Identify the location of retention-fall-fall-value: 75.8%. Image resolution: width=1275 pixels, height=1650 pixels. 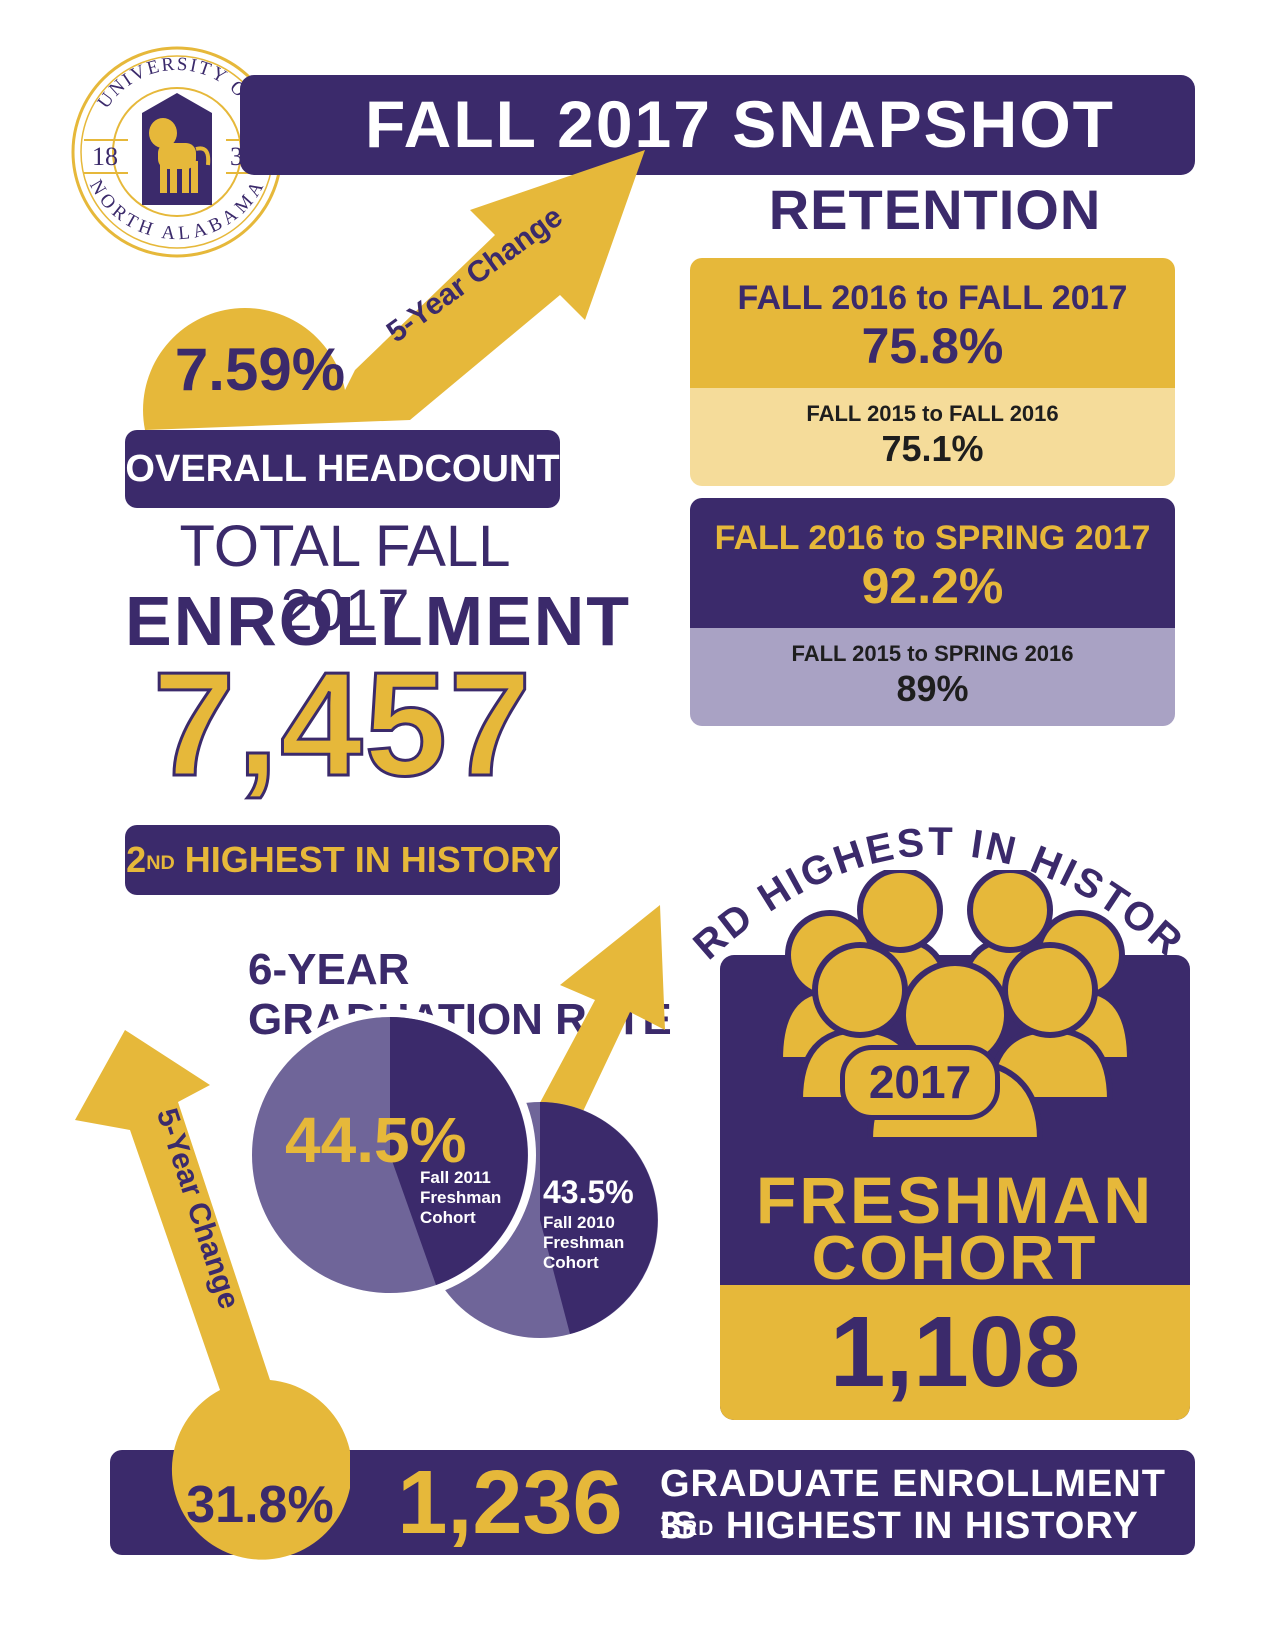
(932, 346).